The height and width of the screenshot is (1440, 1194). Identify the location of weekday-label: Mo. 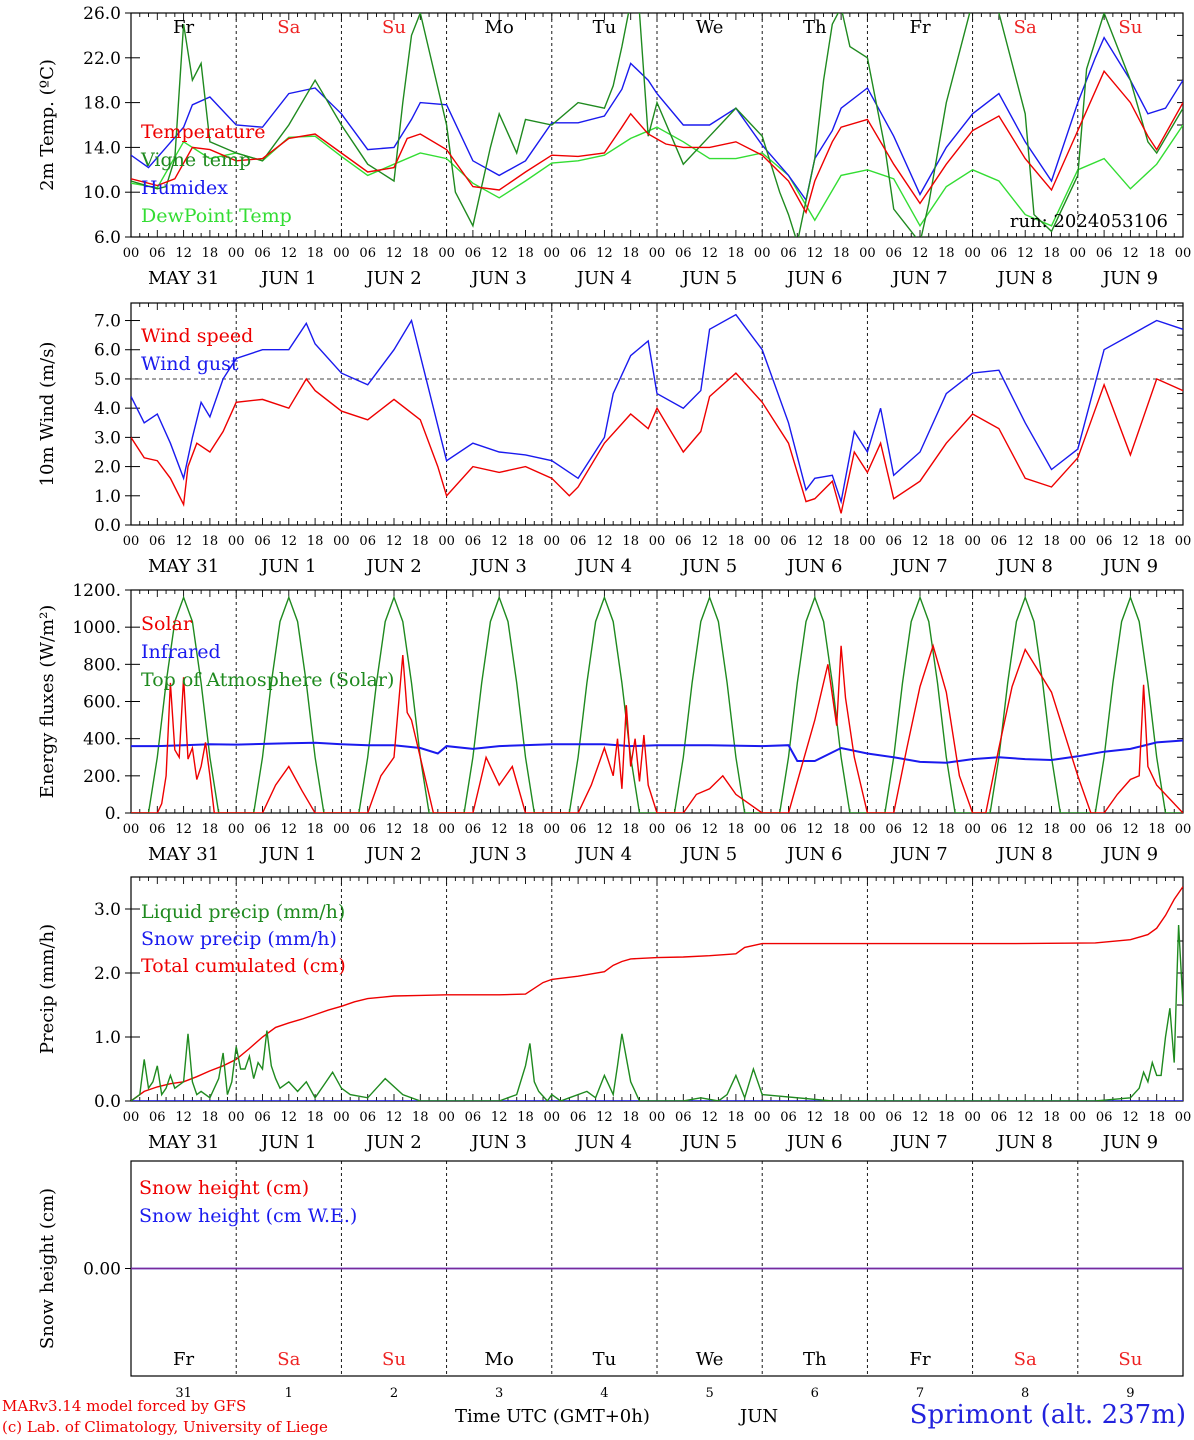
(499, 27).